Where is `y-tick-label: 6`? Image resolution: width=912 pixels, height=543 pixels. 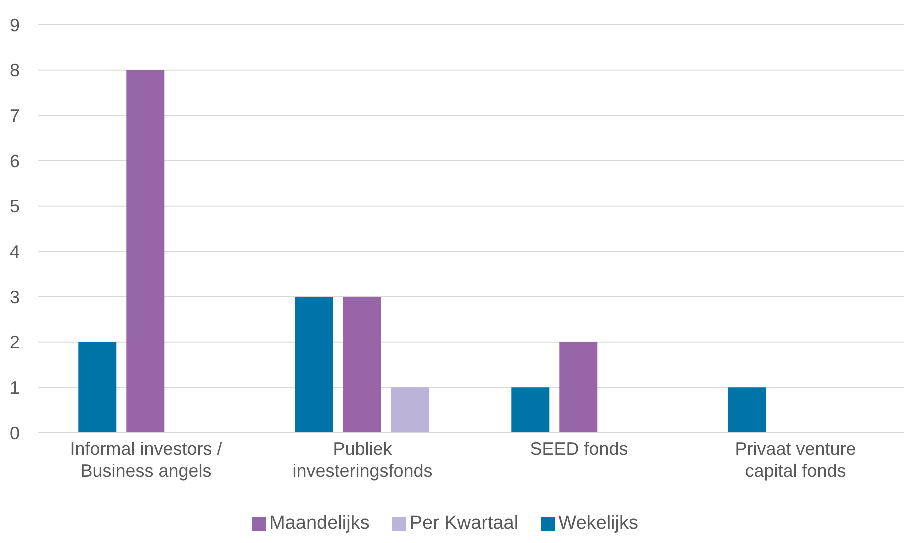 y-tick-label: 6 is located at coordinates (15, 161).